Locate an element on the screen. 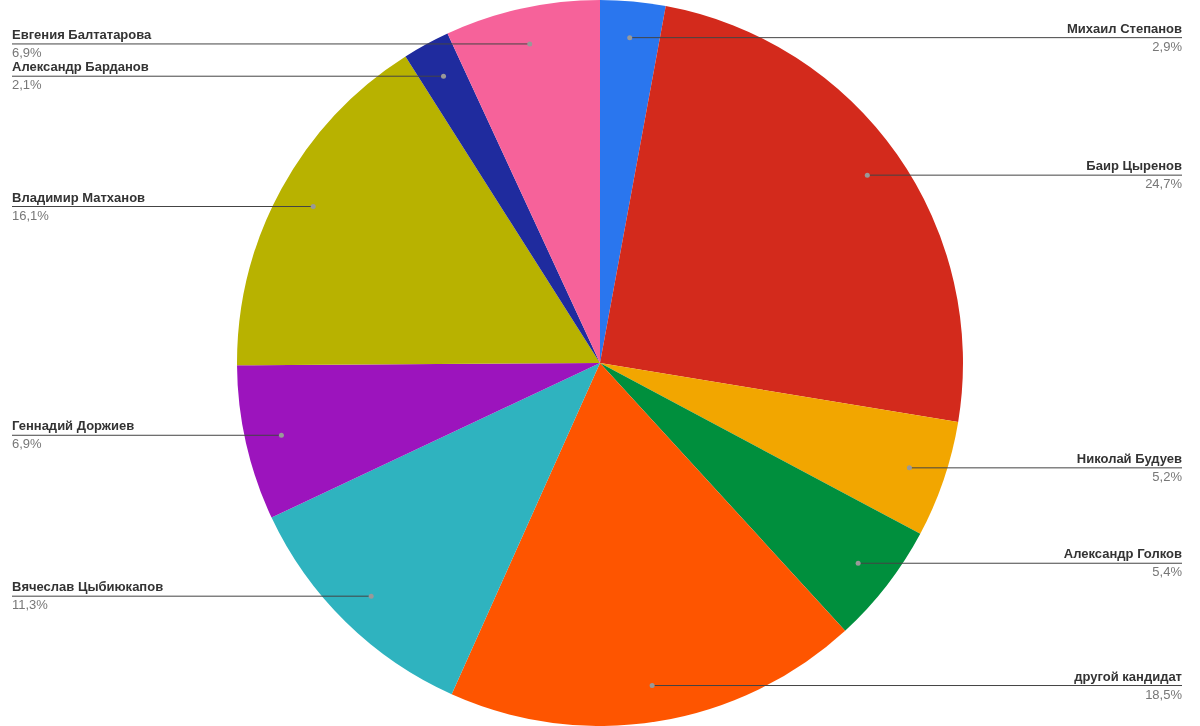 Image resolution: width=1200 pixels, height=726 pixels. slice-label: Вячеслав Цыбиюкапов is located at coordinates (88, 587).